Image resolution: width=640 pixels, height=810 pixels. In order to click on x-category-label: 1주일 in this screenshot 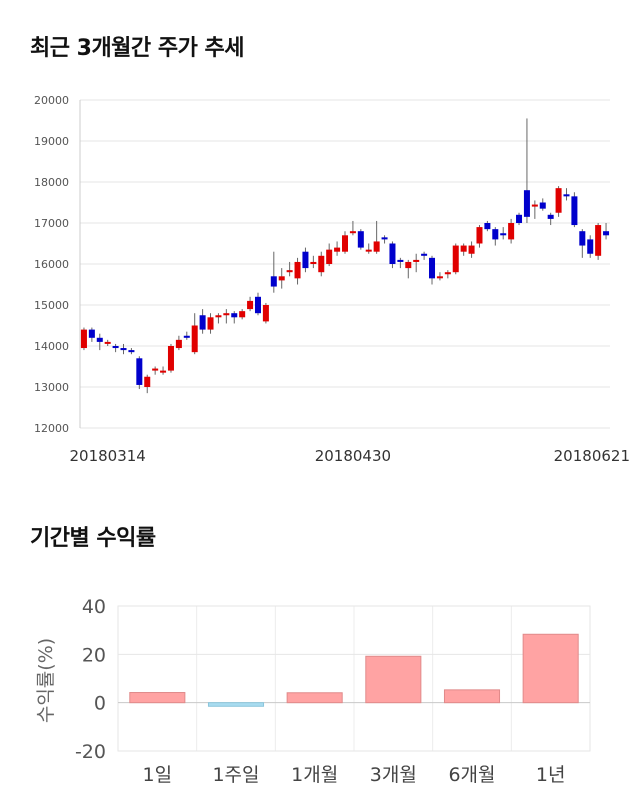, I will do `click(235, 775)`.